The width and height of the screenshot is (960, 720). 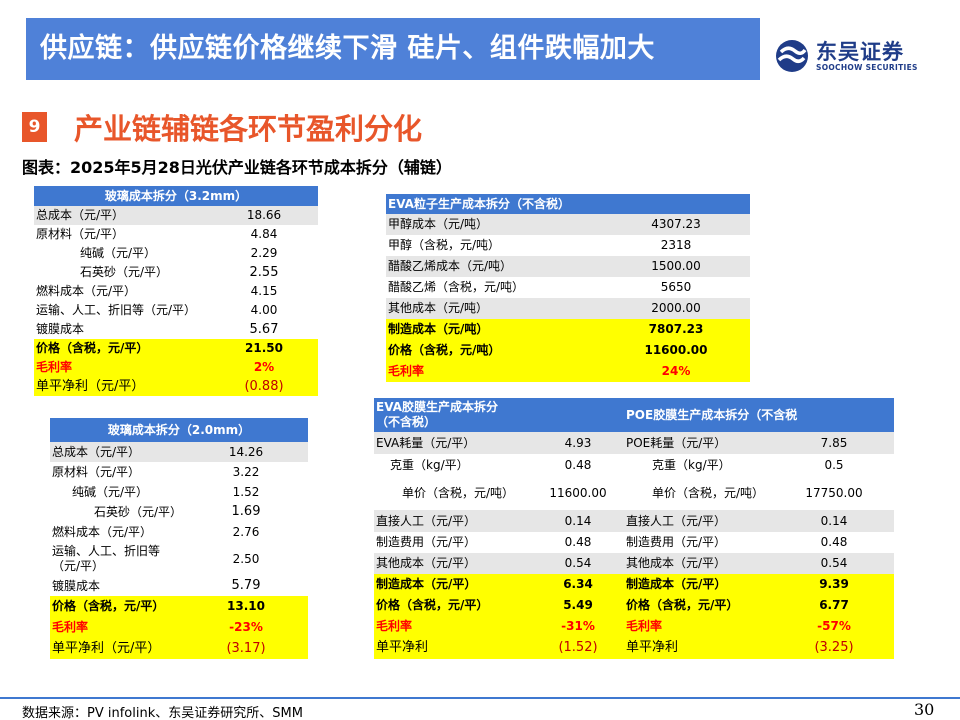 What do you see at coordinates (176, 386) in the screenshot?
I see `table-row: 单平净利（元/平） (0.88)` at bounding box center [176, 386].